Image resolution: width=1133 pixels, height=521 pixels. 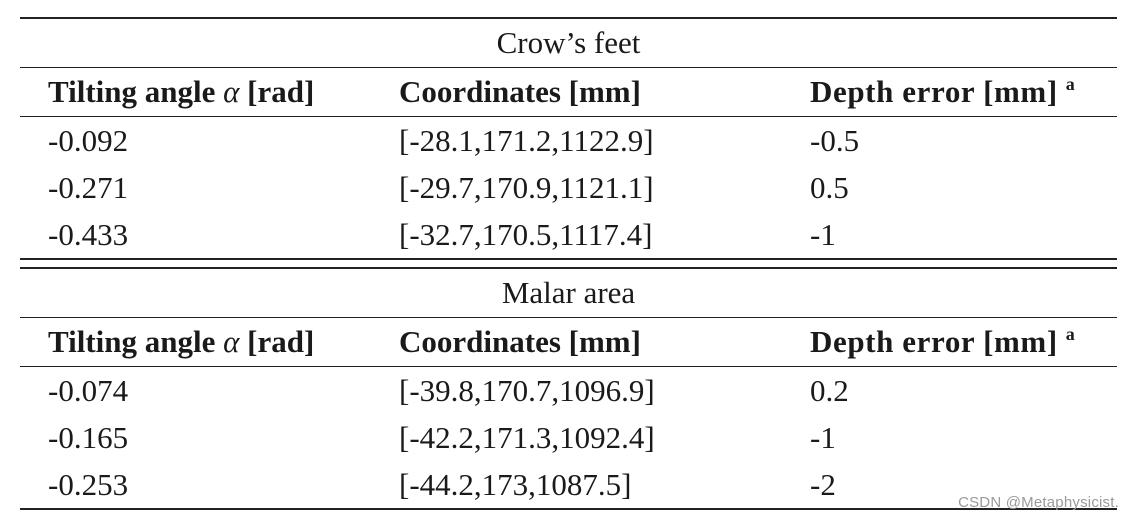 I want to click on cell-coordinates: [-42.2,171.3,1092.4], so click(x=527, y=437).